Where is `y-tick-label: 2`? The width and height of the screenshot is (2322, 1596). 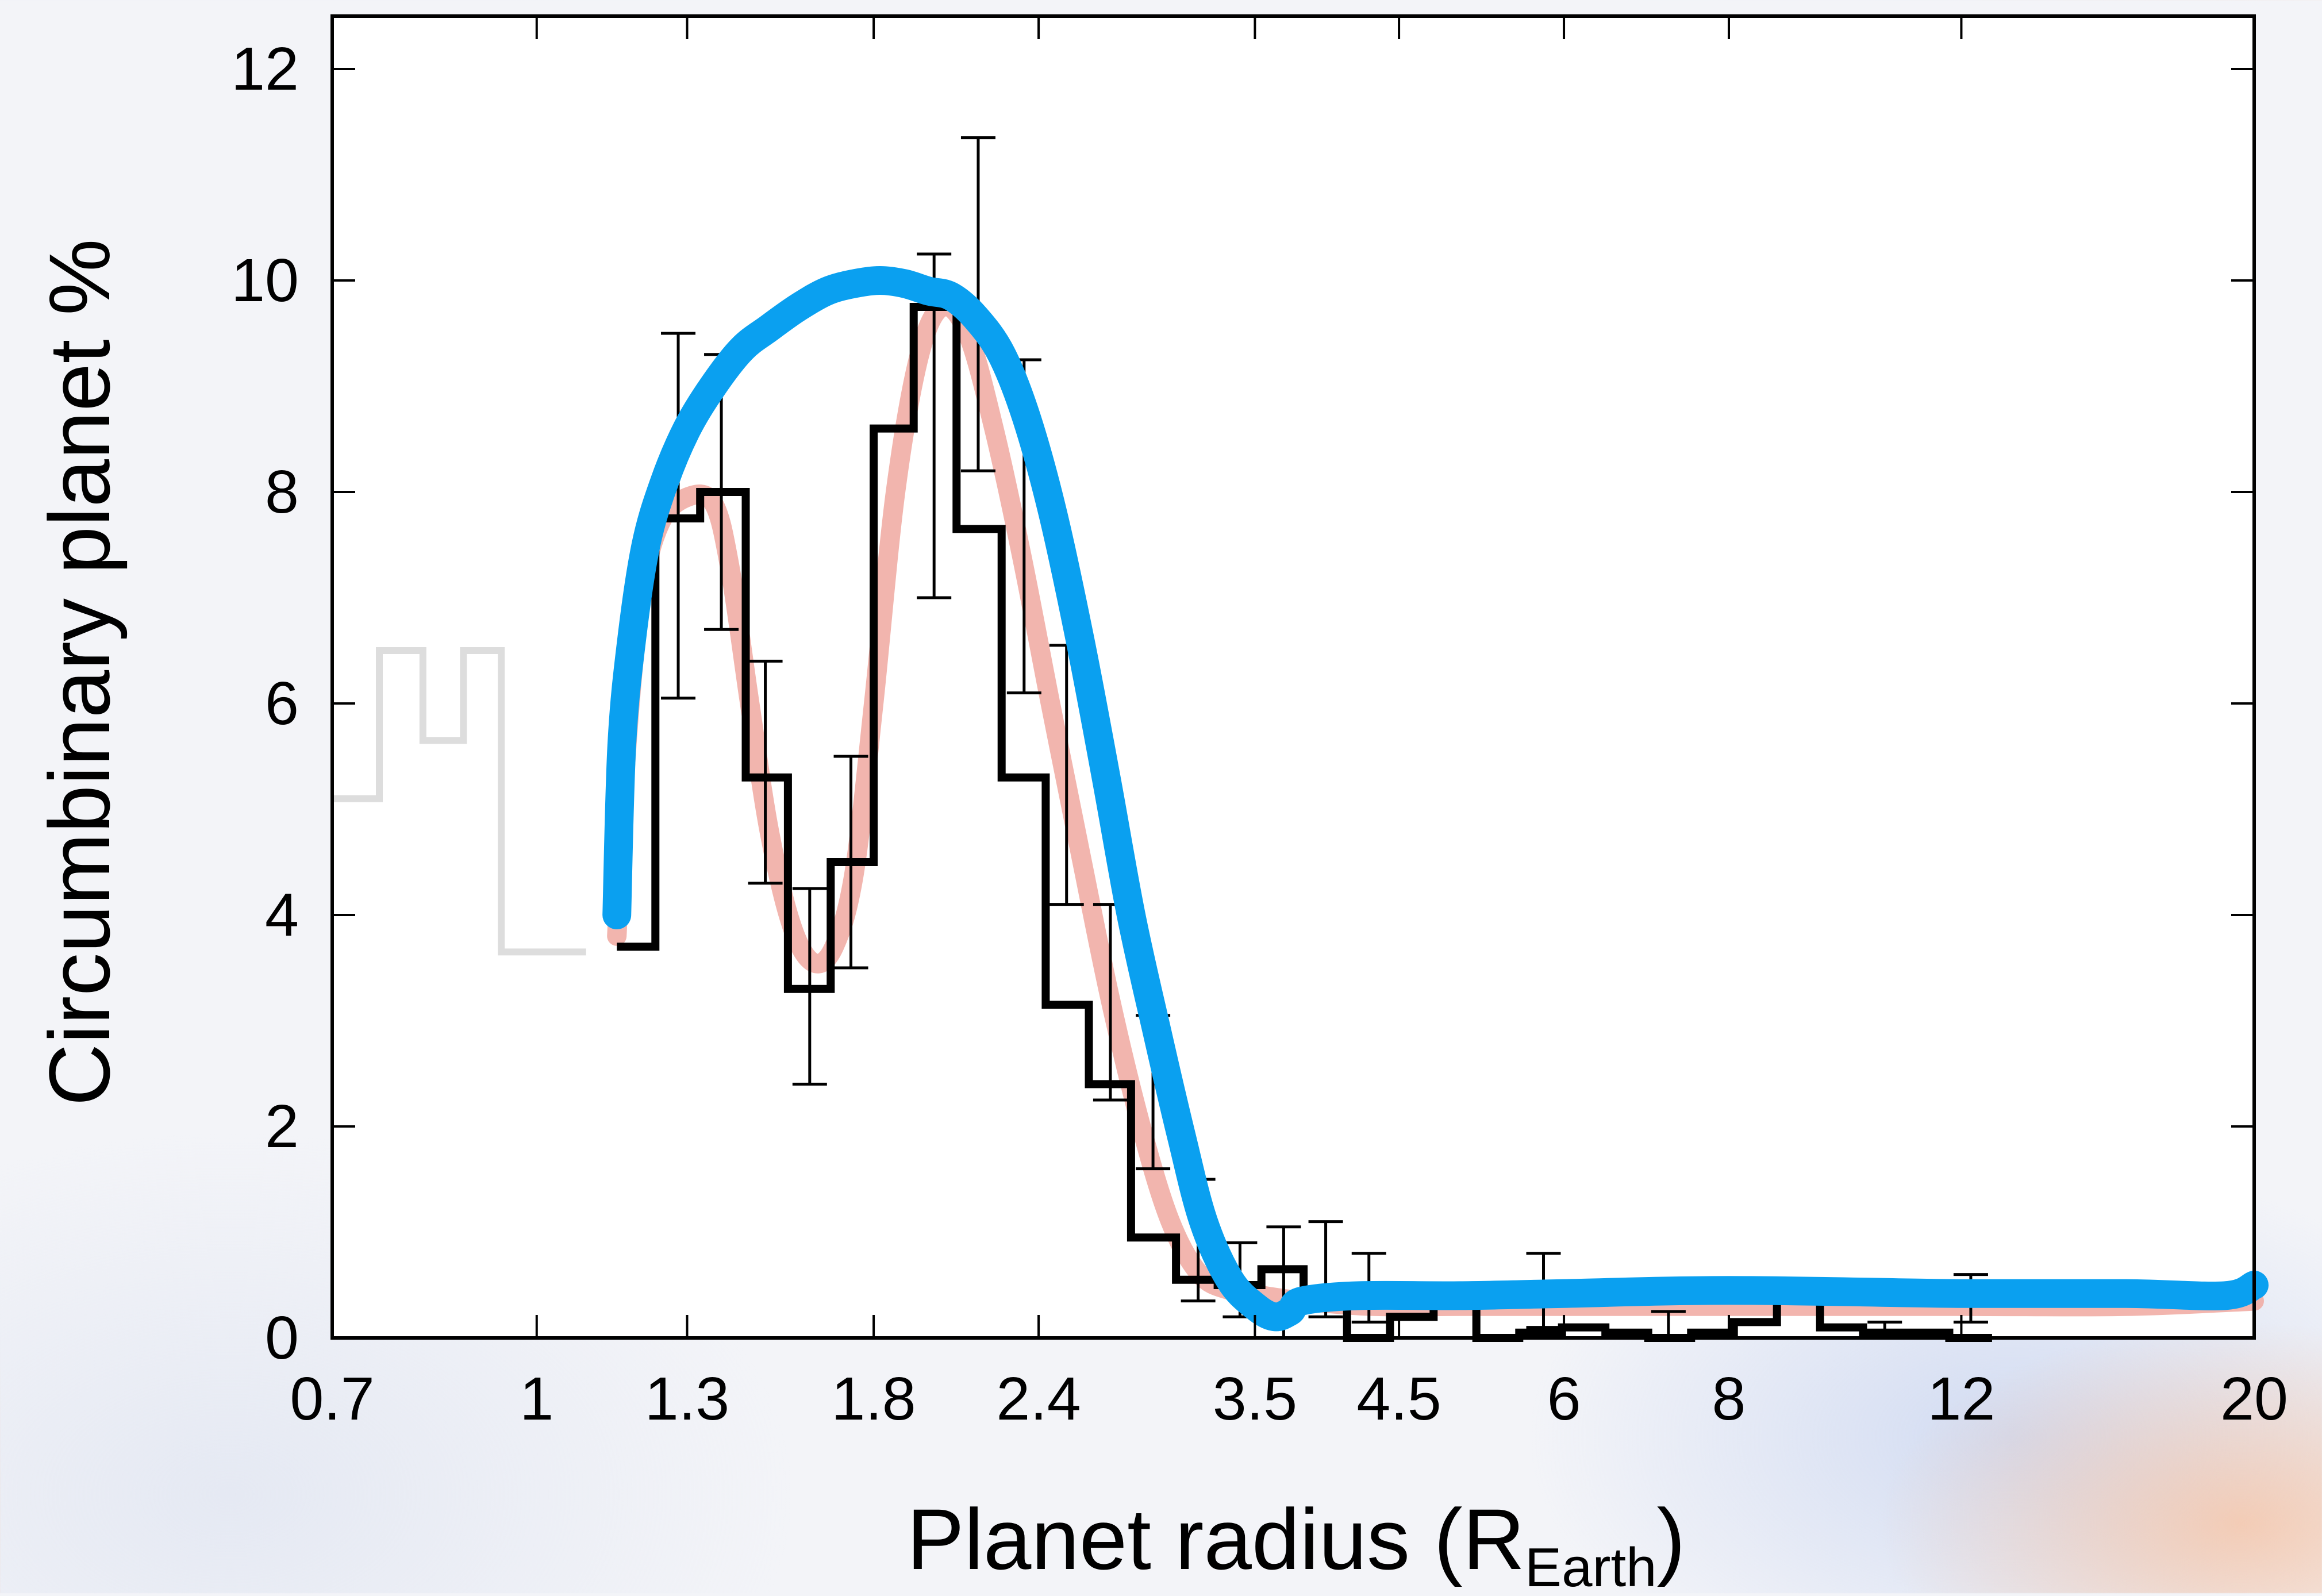 y-tick-label: 2 is located at coordinates (282, 1126).